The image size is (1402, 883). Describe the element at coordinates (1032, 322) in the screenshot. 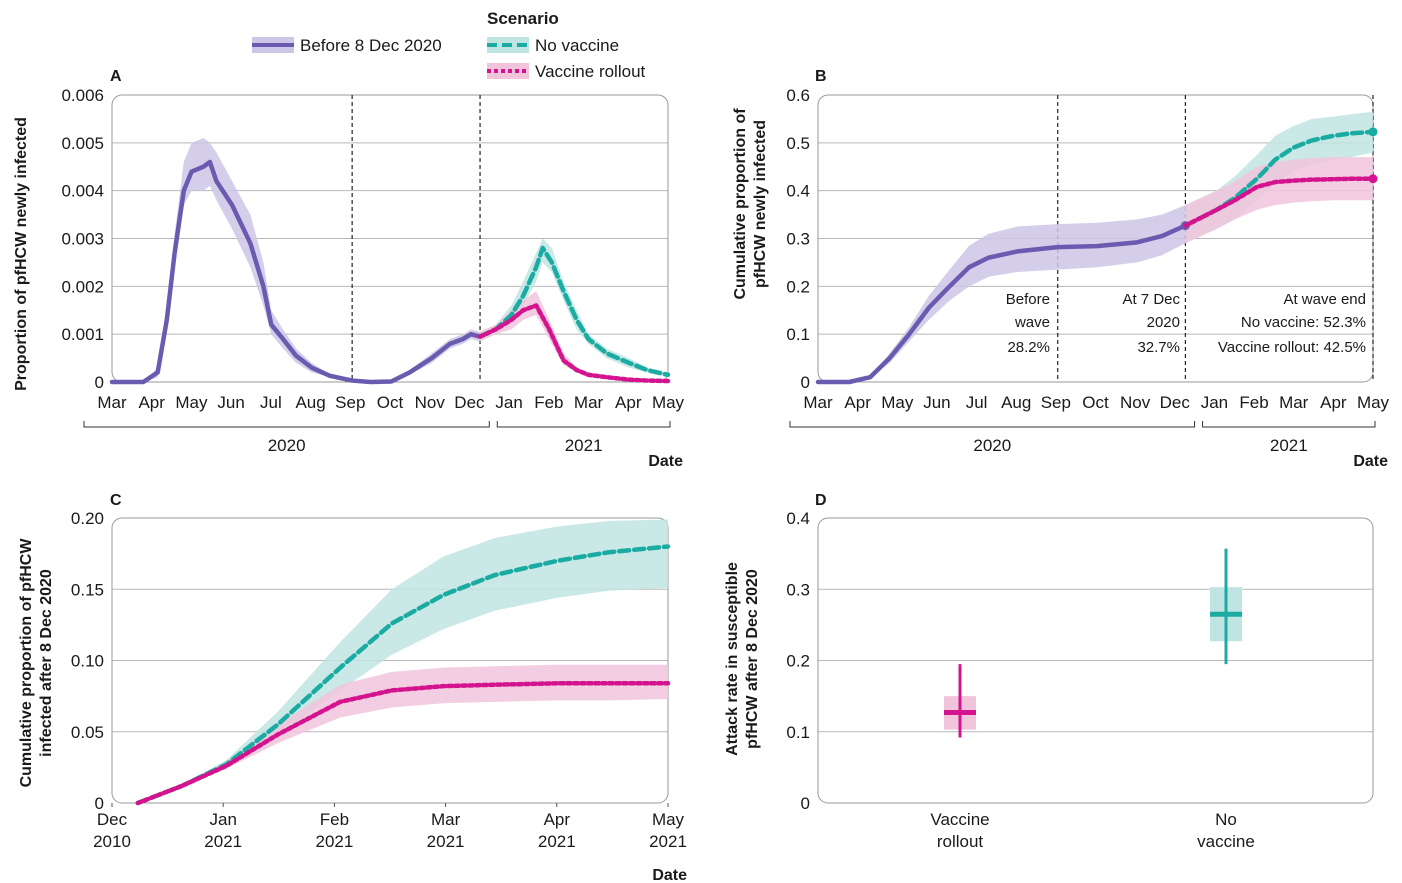

I see `annotation-before-wave-2: wave` at that location.